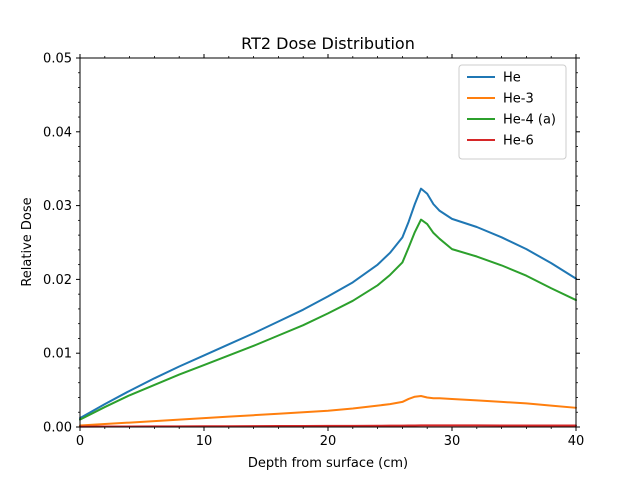 The image size is (640, 484). Describe the element at coordinates (57, 428) in the screenshot. I see `y-tick-label: 0.00` at that location.